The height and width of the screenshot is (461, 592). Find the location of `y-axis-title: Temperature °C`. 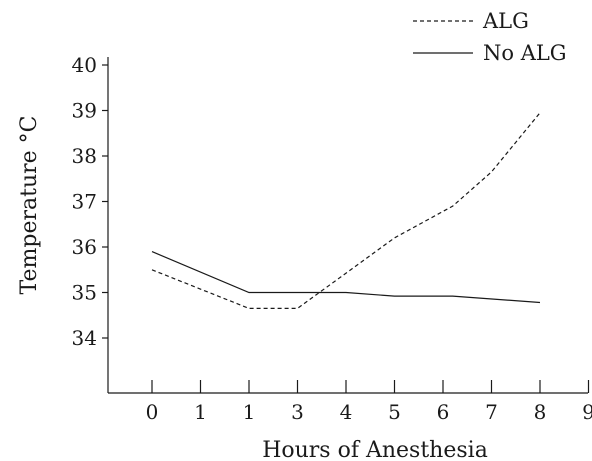

y-axis-title: Temperature °C is located at coordinates (29, 205).